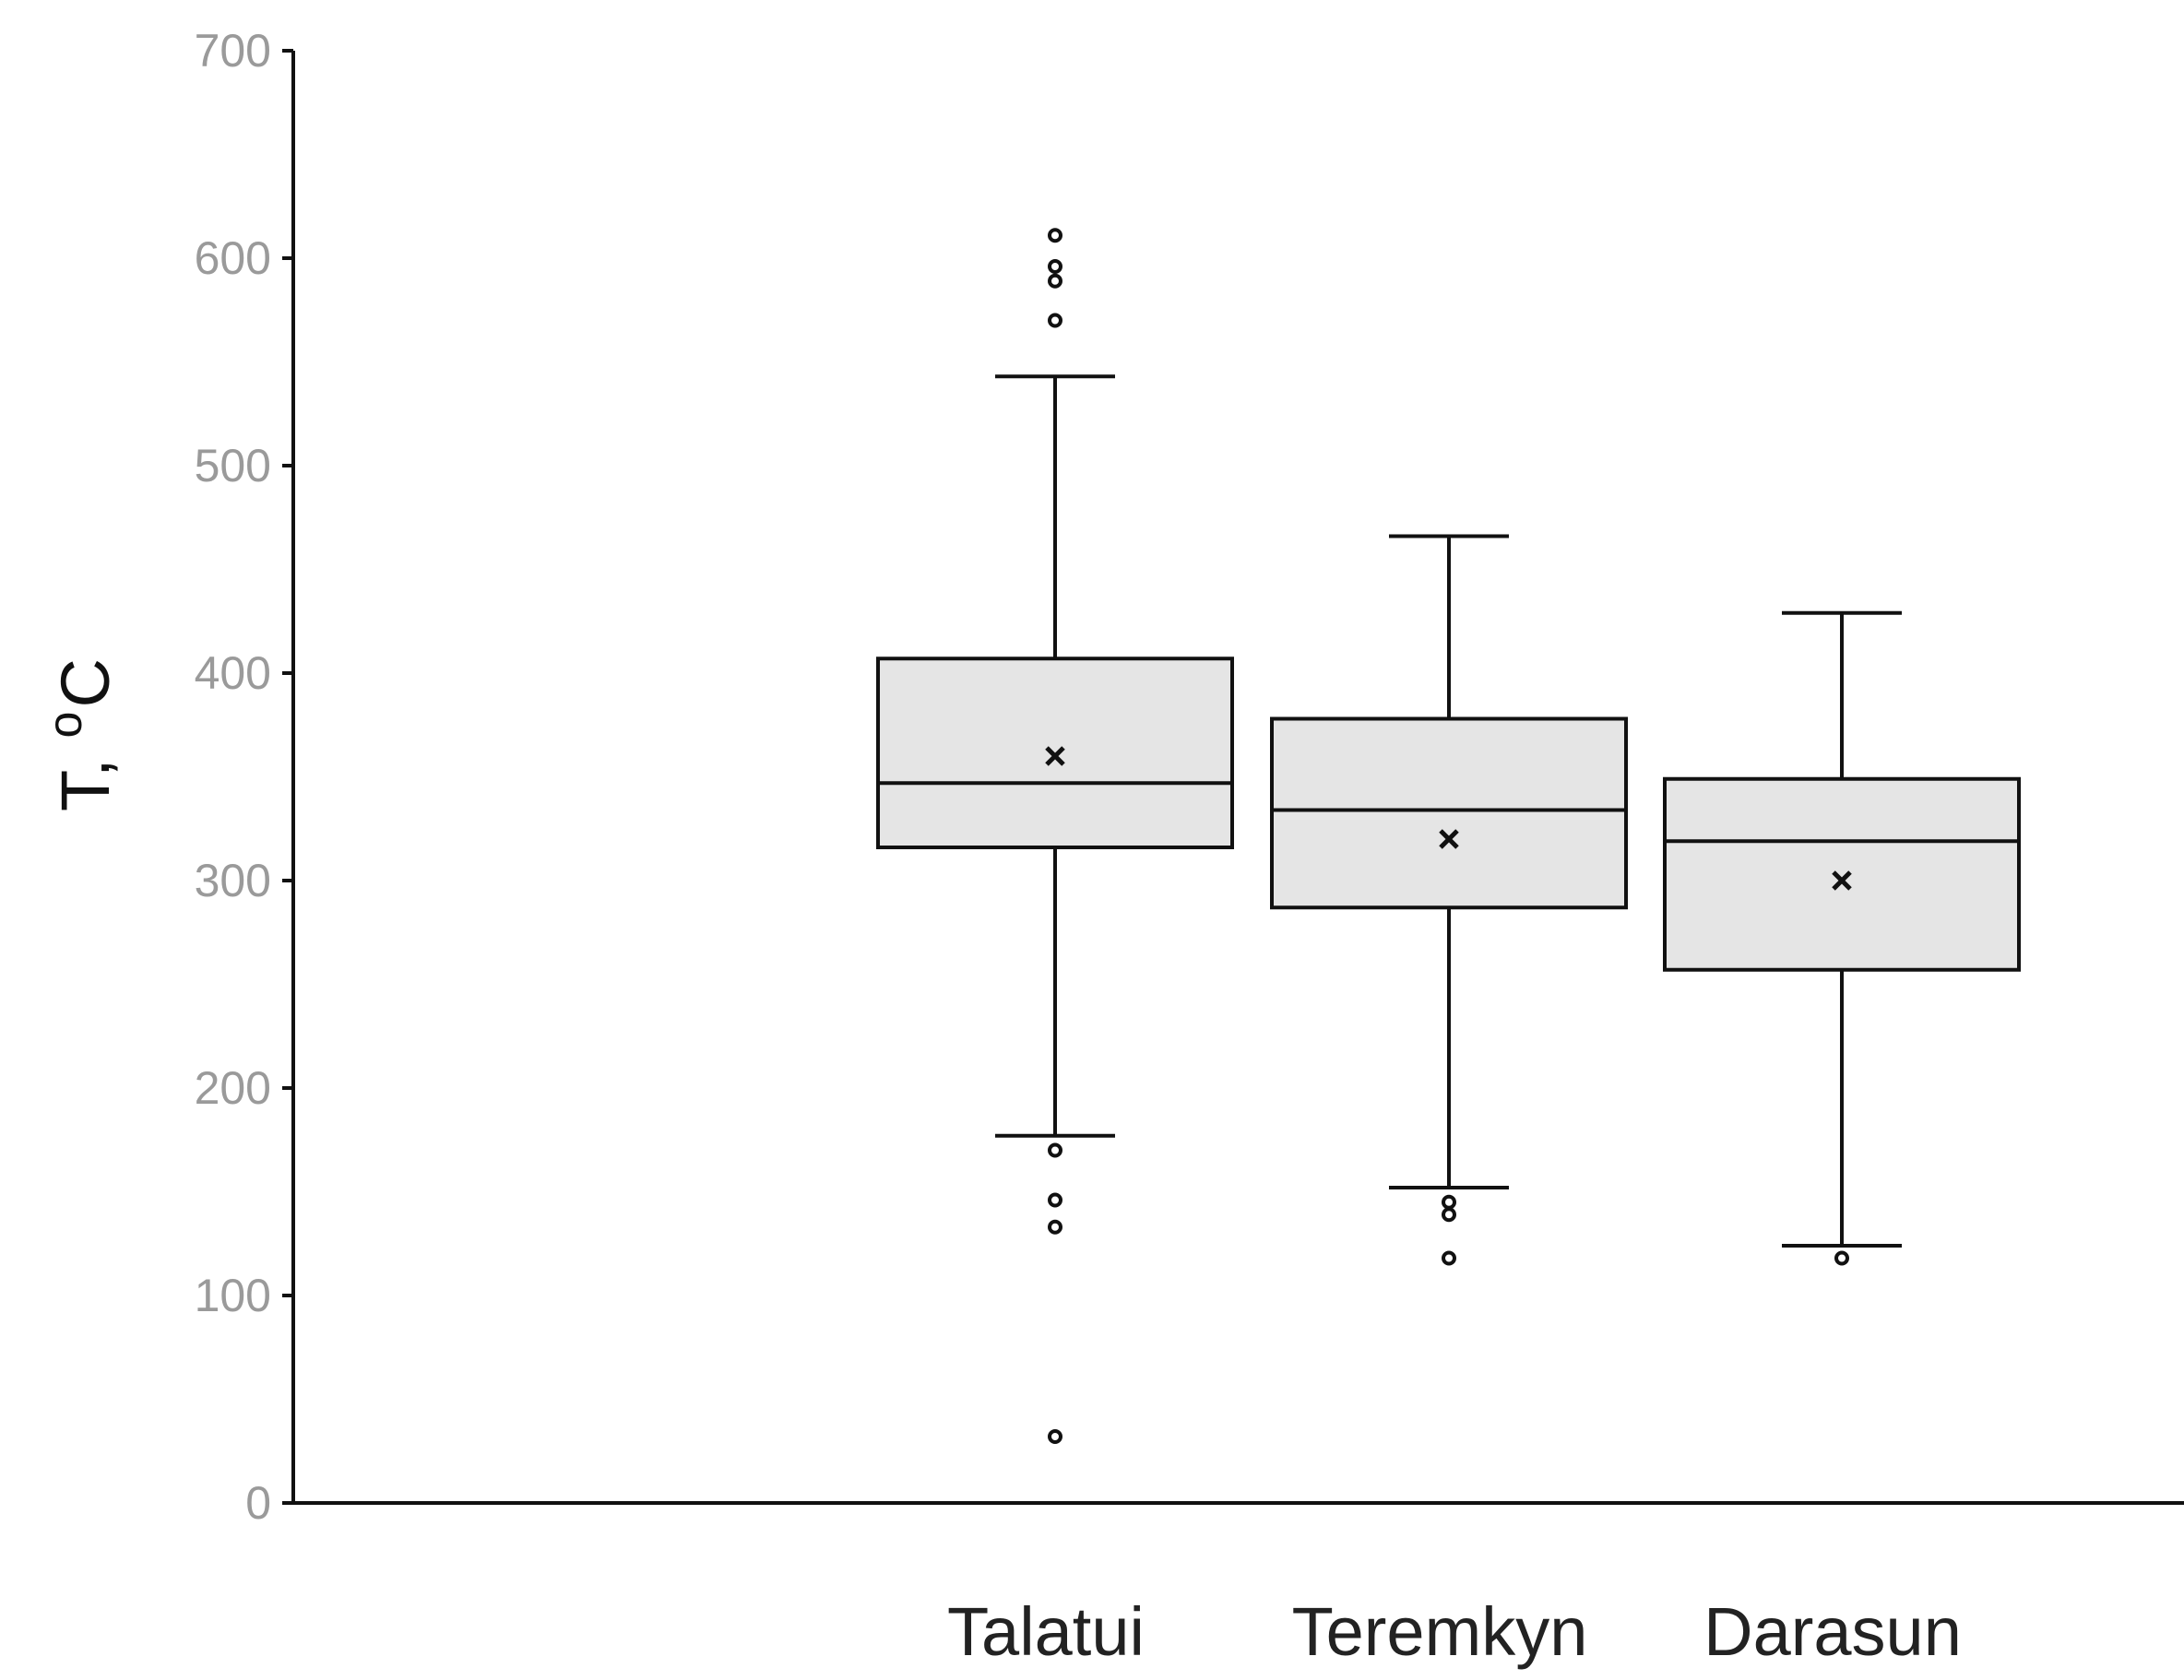 The width and height of the screenshot is (2184, 1680). Describe the element at coordinates (233, 51) in the screenshot. I see `y-tick-label: 700` at that location.